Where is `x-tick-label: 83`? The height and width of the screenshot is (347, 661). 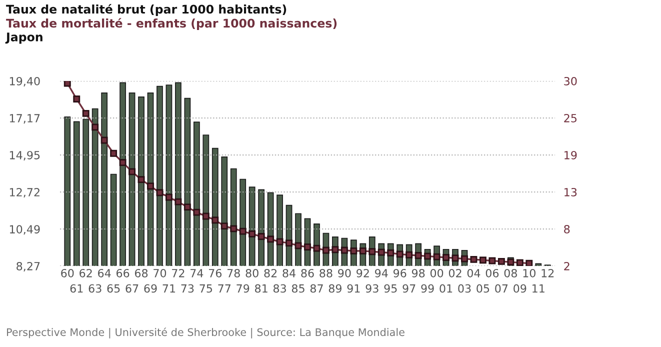 x-tick-label: 83 is located at coordinates (279, 288).